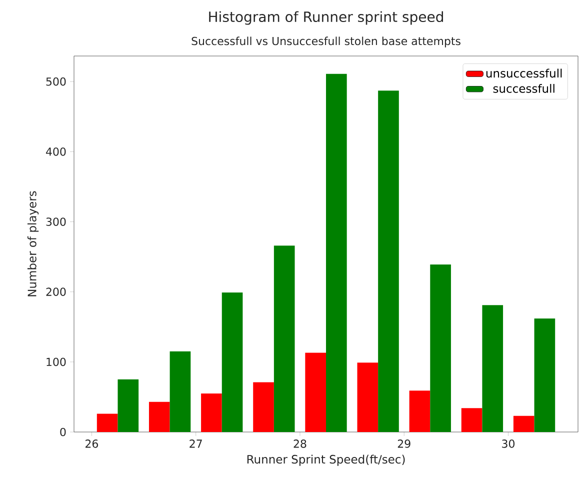 The width and height of the screenshot is (585, 487). I want to click on x-tick-label: 29, so click(404, 444).